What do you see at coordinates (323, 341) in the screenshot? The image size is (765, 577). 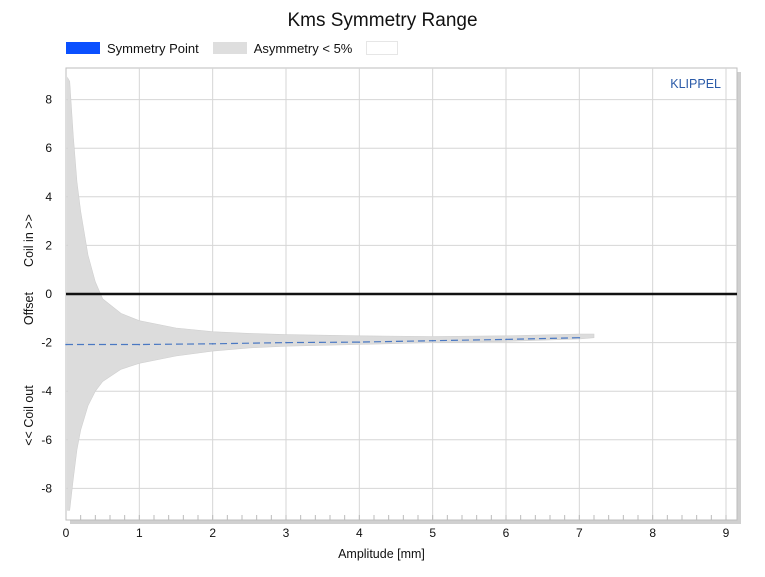 I see `symmetry-point-line` at bounding box center [323, 341].